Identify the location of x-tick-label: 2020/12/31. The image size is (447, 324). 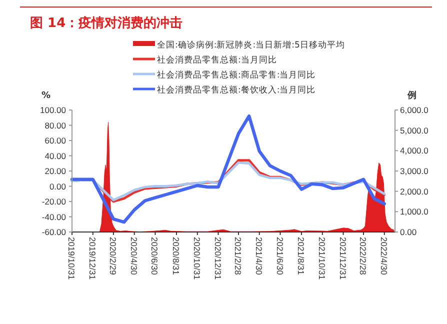
(217, 258).